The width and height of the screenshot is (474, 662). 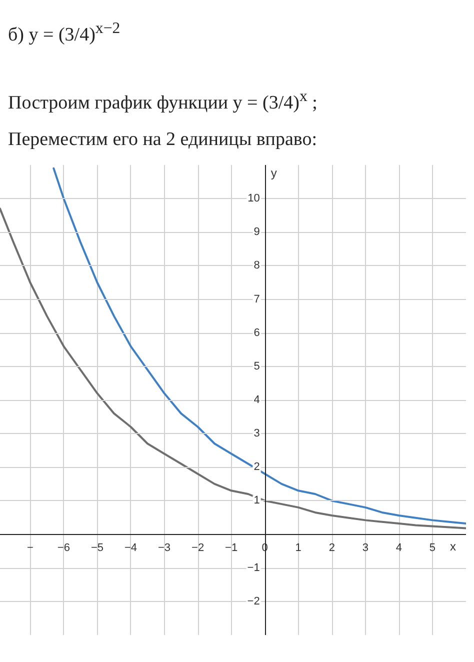 What do you see at coordinates (257, 298) in the screenshot?
I see `y-tick-label: 7` at bounding box center [257, 298].